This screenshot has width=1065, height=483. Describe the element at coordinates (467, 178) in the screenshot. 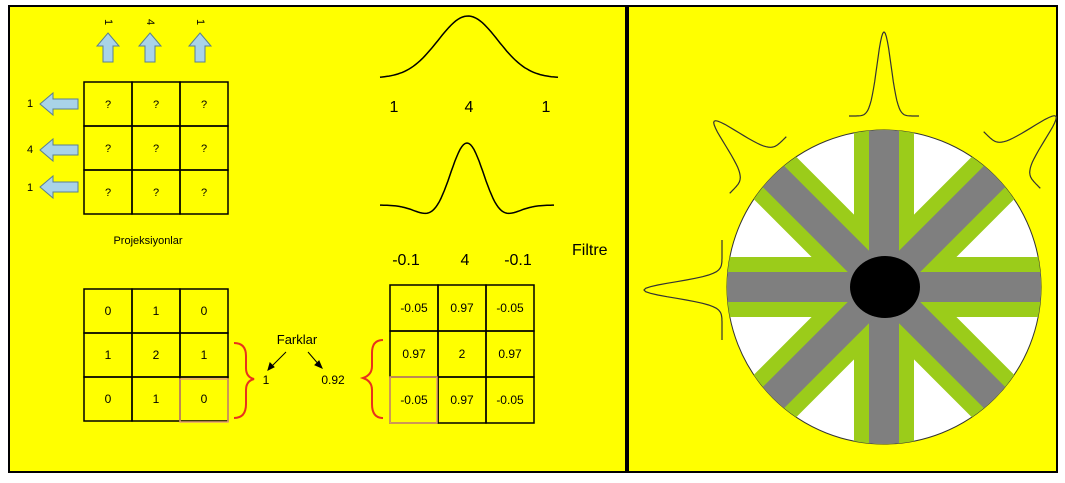

I see `filtered-profile-curve` at that location.